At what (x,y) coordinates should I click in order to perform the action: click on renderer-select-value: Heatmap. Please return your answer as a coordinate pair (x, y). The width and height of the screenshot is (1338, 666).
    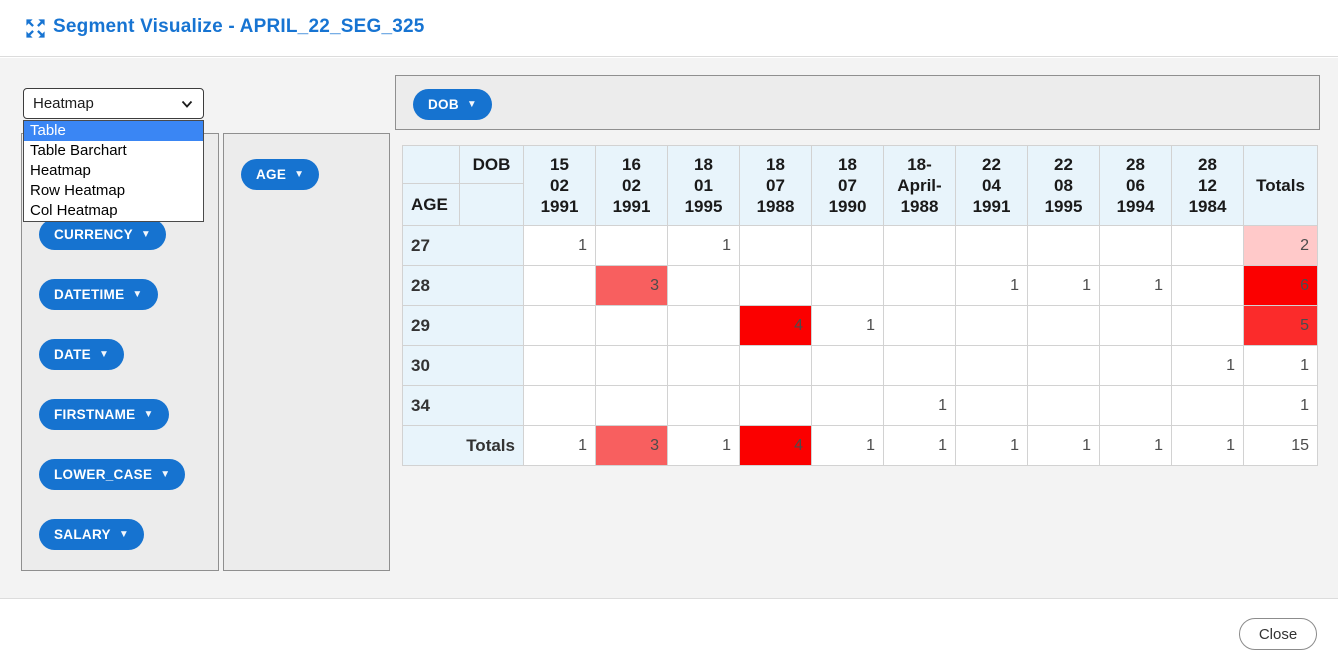
    Looking at the image, I should click on (63, 103).